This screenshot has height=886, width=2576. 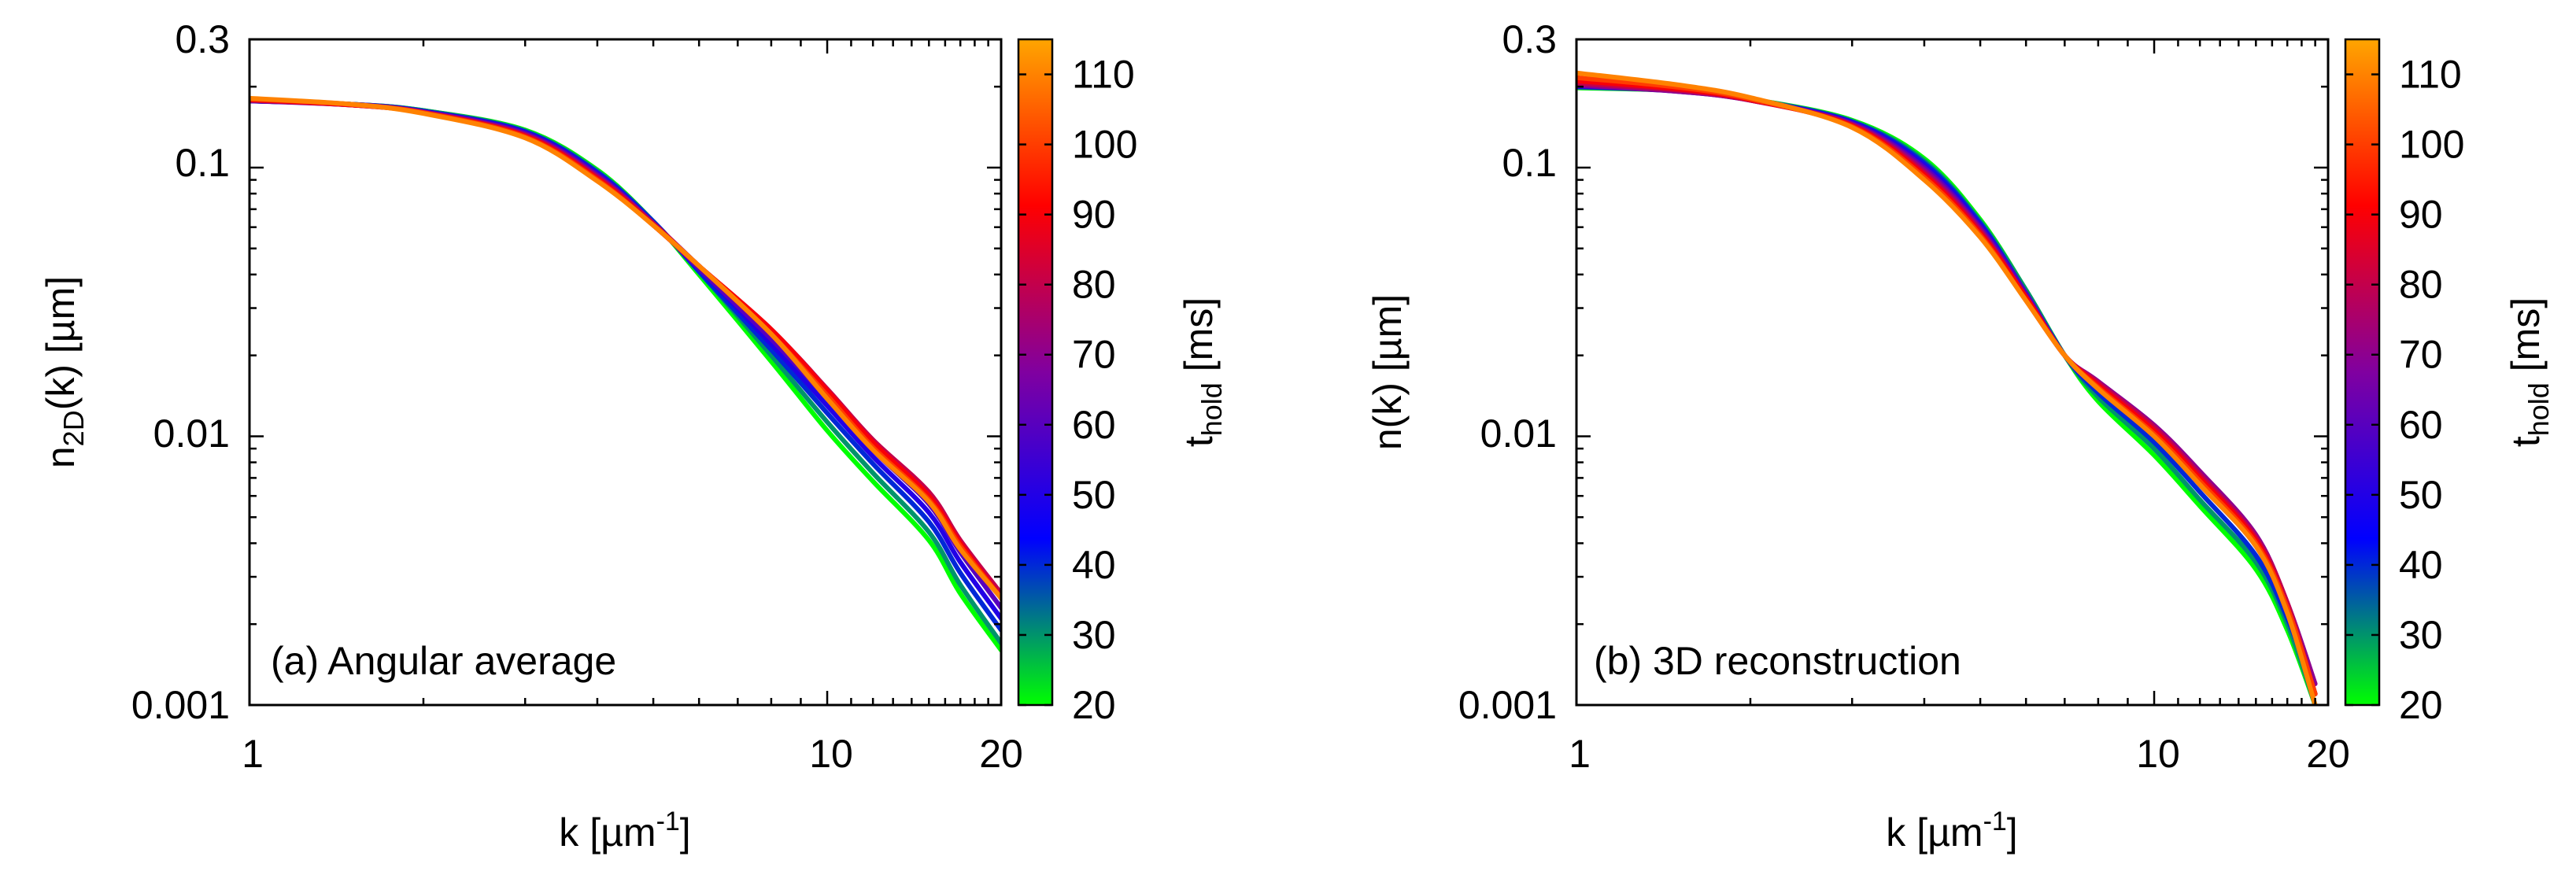 What do you see at coordinates (2421, 425) in the screenshot?
I see `panel-b-colorbar-tick-label: 60` at bounding box center [2421, 425].